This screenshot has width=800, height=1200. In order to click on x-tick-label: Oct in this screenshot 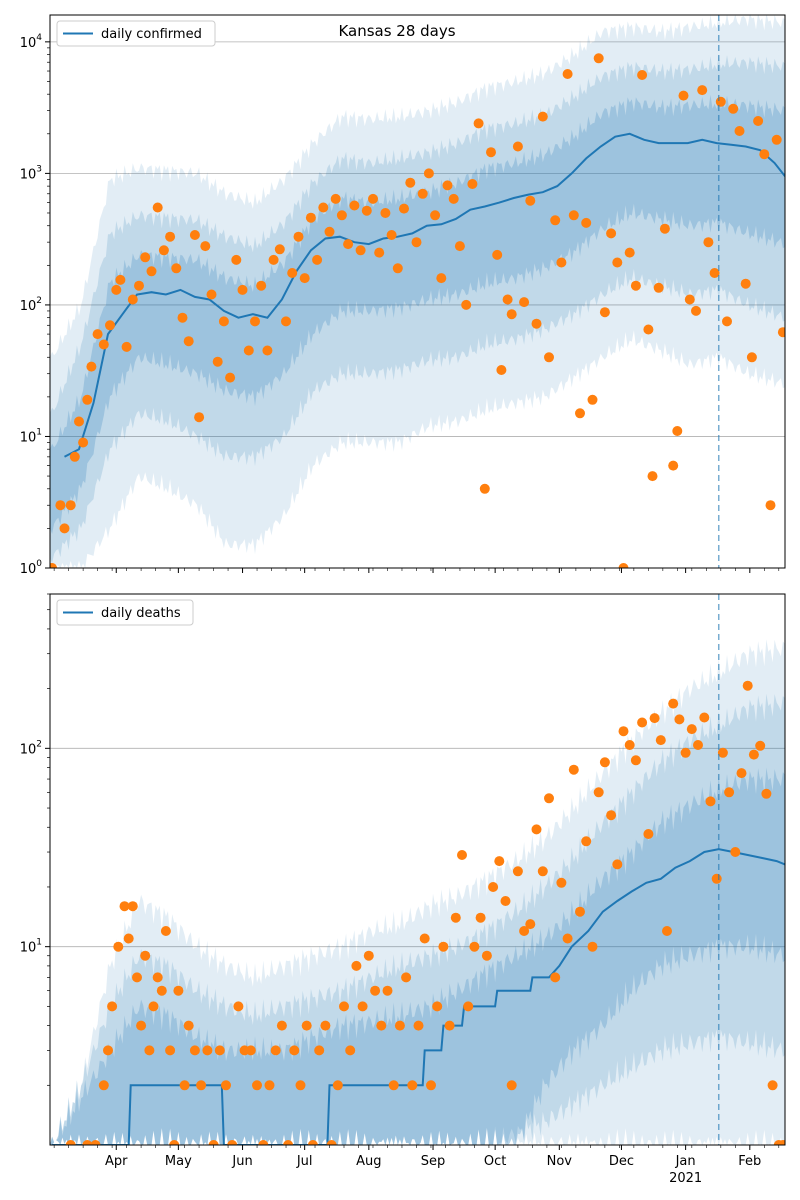, I will do `click(495, 1161)`.